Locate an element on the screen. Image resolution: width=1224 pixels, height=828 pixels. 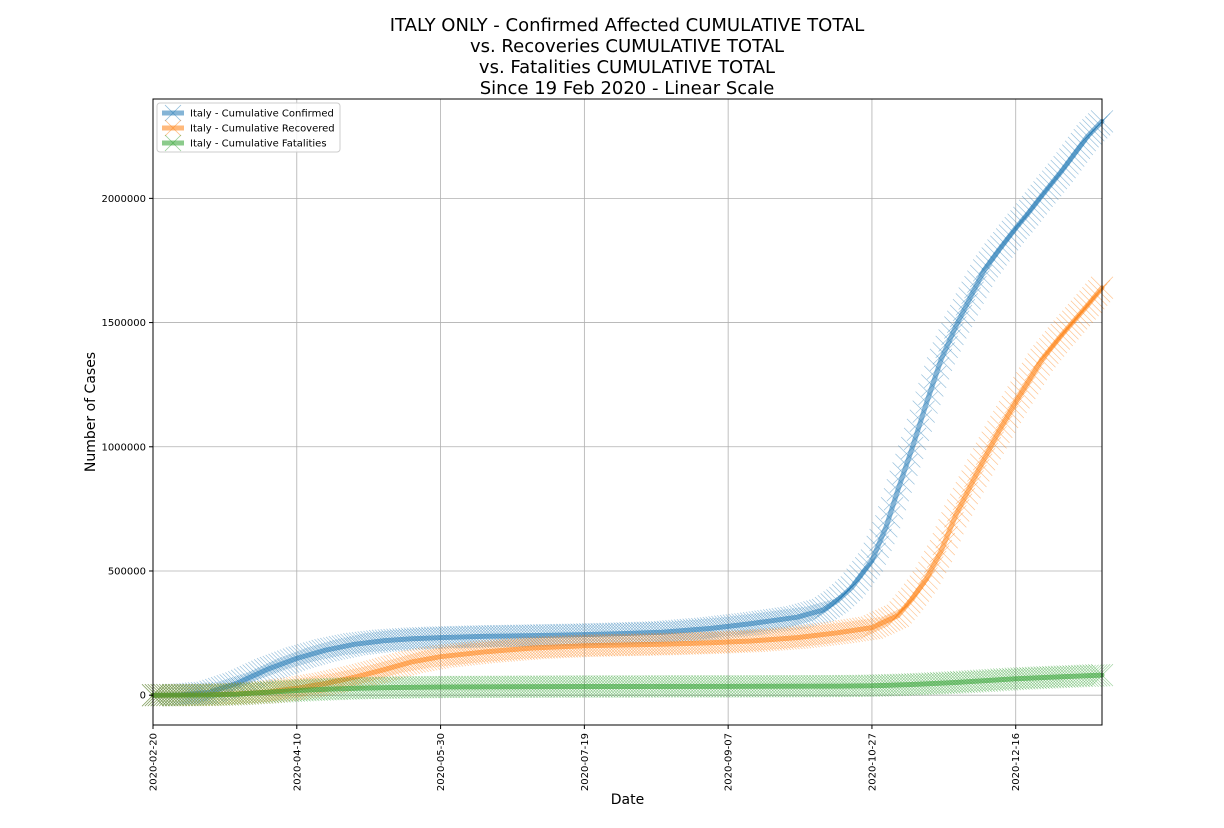
legend-item: Italy - Cumulative Fatalities is located at coordinates (244, 143).